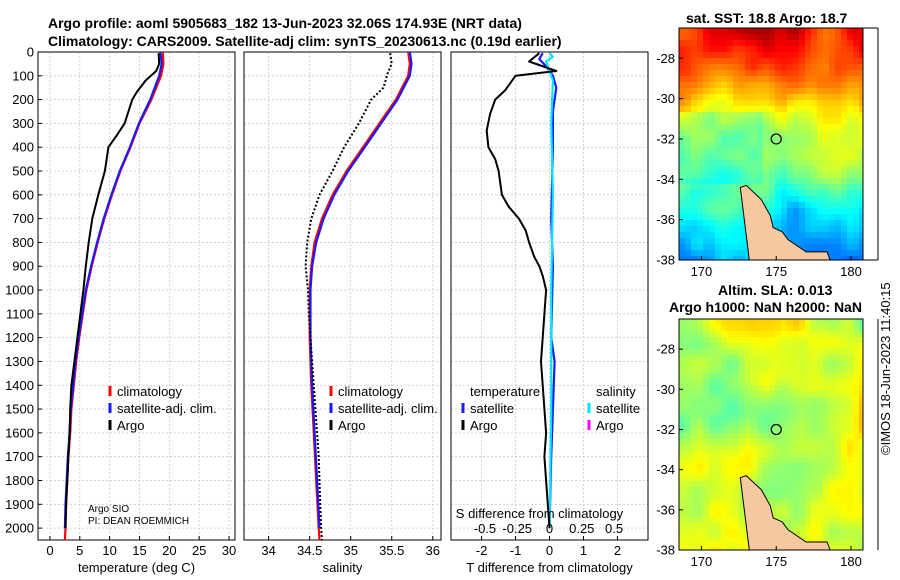 The height and width of the screenshot is (580, 900). I want to click on float-position-marker, so click(776, 429).